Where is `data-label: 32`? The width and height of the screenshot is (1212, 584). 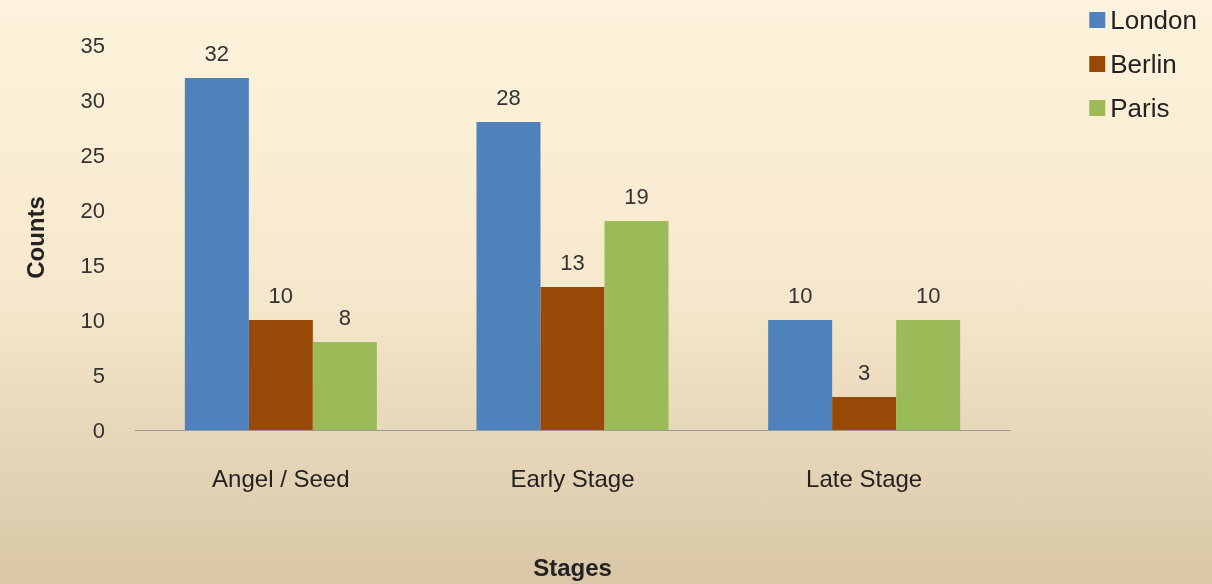
data-label: 32 is located at coordinates (217, 53).